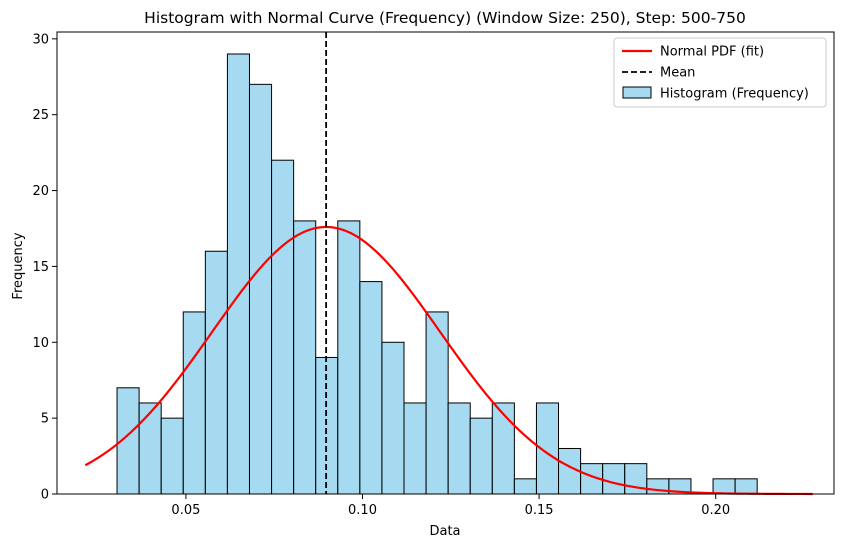 This screenshot has height=547, width=841. I want to click on legend-box, so click(720, 72).